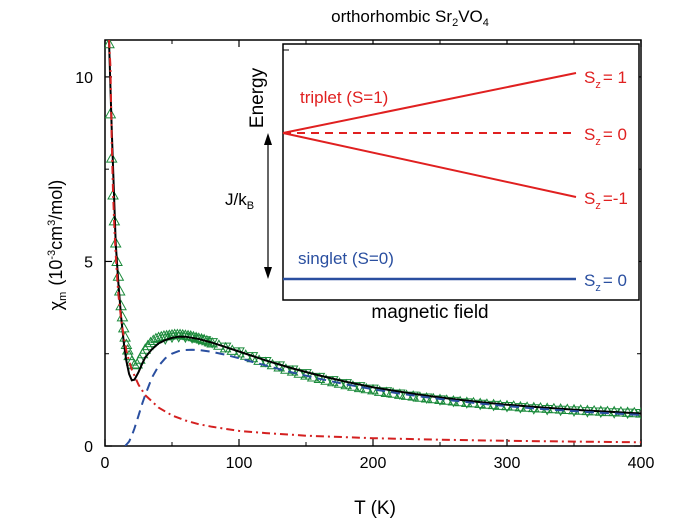 This screenshot has height=528, width=677. Describe the element at coordinates (105, 463) in the screenshot. I see `x-tick-label: 0` at that location.